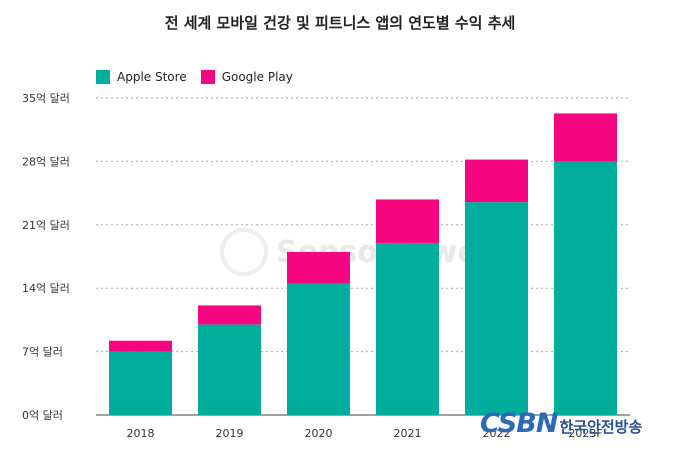 The height and width of the screenshot is (450, 680). I want to click on y-tick-label: 28억 달러, so click(46, 161).